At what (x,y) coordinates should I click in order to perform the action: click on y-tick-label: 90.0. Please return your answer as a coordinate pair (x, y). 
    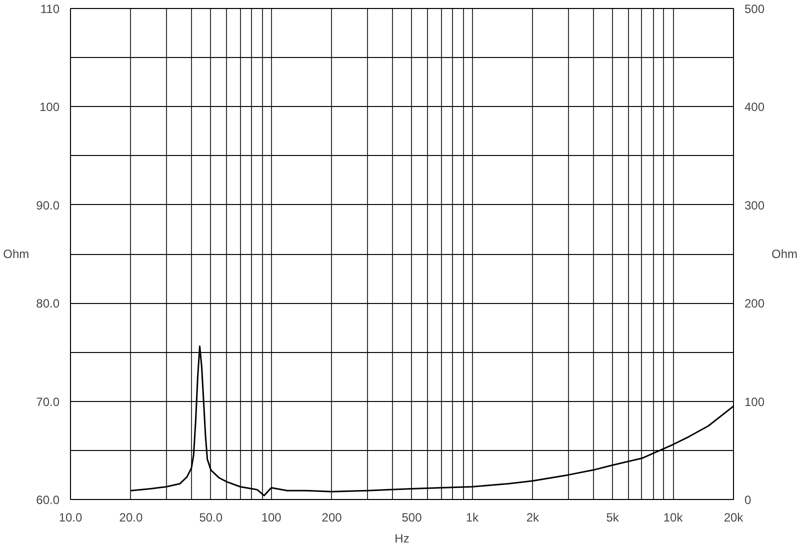
    Looking at the image, I should click on (48, 205).